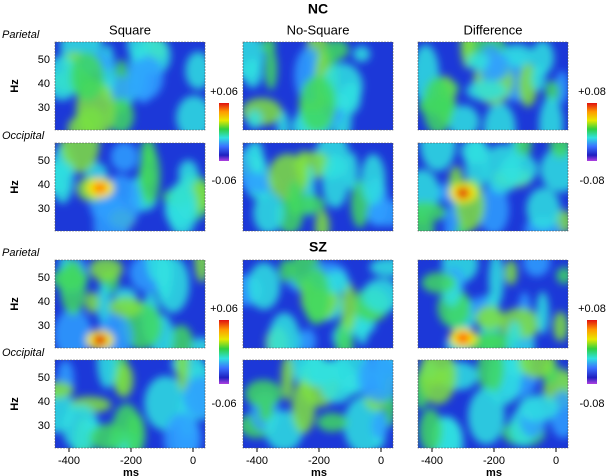 Image resolution: width=608 pixels, height=476 pixels. Describe the element at coordinates (23, 353) in the screenshot. I see `row-label: Occipital` at that location.